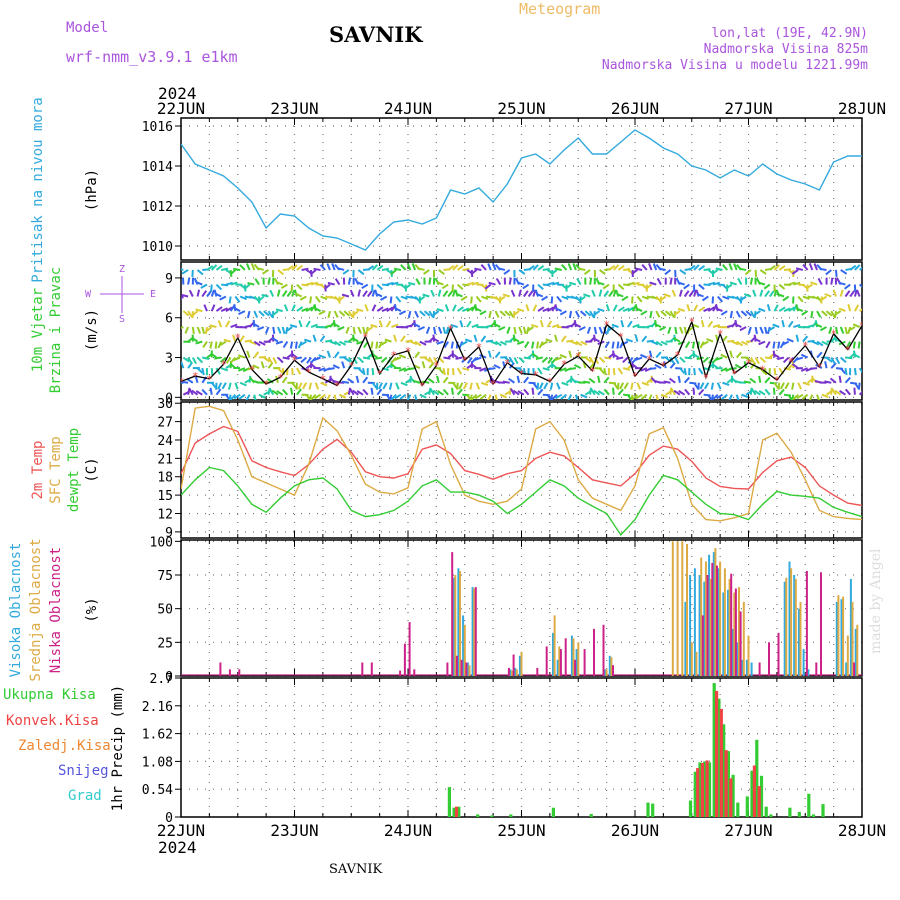  Describe the element at coordinates (748, 830) in the screenshot. I see `date-label-bottom: 27JUN` at that location.